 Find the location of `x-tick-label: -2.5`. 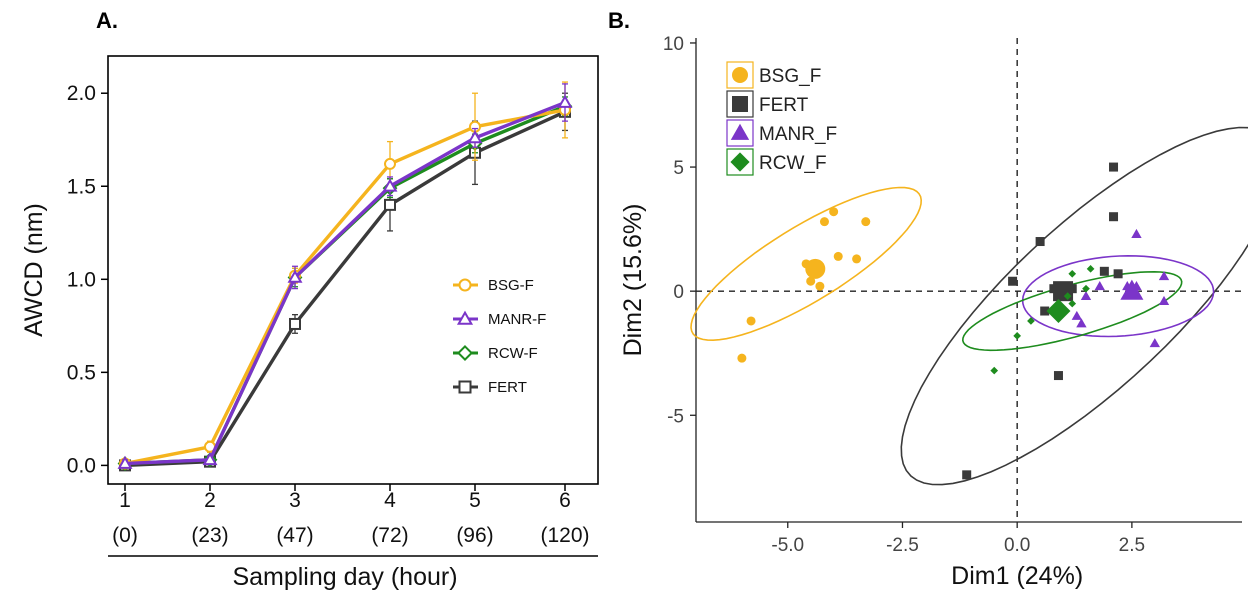

x-tick-label: -2.5 is located at coordinates (902, 545).